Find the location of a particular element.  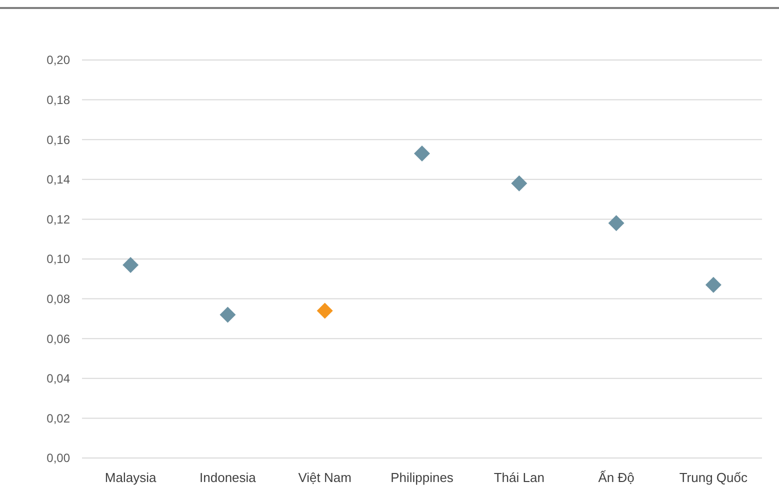

y-tick-label: 0,06 is located at coordinates (58, 339).